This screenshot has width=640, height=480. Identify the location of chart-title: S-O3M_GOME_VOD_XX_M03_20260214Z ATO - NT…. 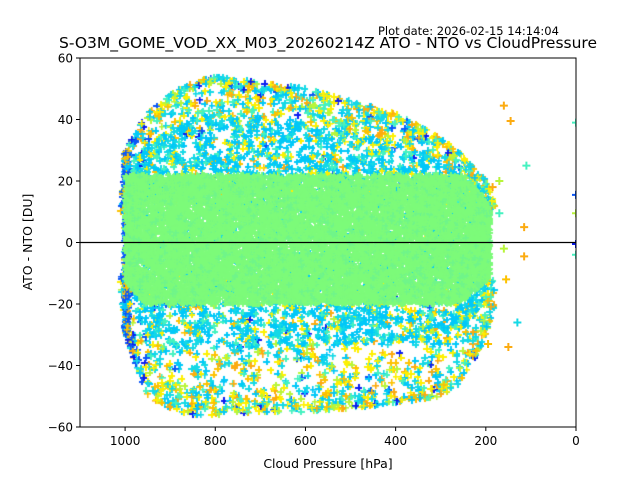
(327, 43).